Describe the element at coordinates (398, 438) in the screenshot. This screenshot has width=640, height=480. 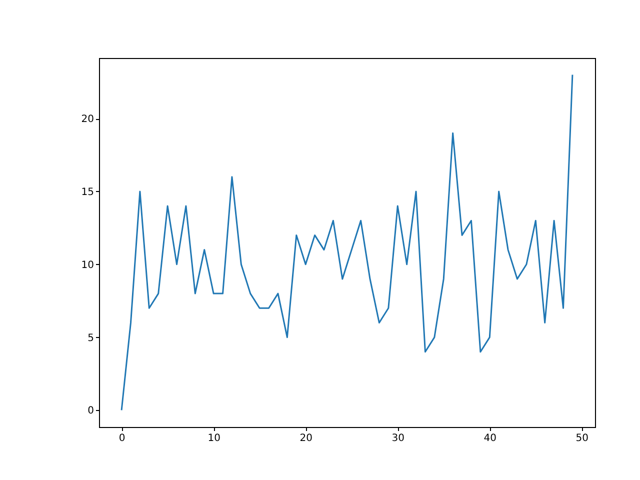
I see `x-tick-label: 30` at that location.